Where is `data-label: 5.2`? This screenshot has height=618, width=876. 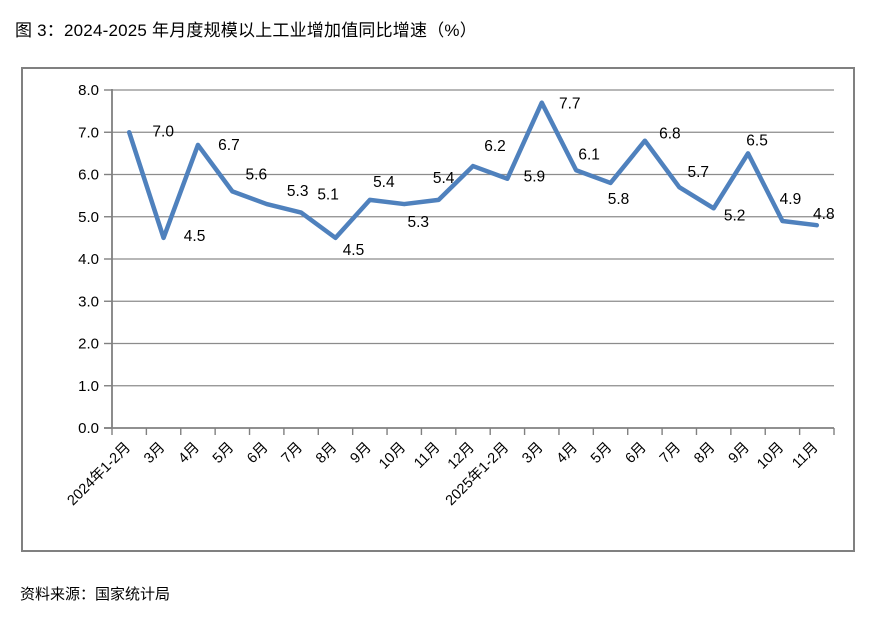 data-label: 5.2 is located at coordinates (735, 215).